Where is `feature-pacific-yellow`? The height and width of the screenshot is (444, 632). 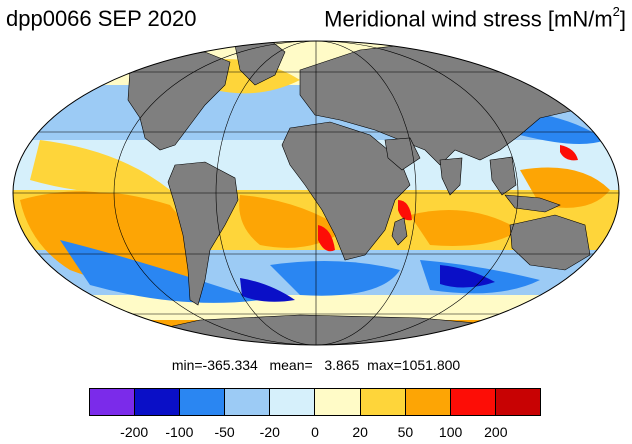
feature-pacific-yellow is located at coordinates (100, 167).